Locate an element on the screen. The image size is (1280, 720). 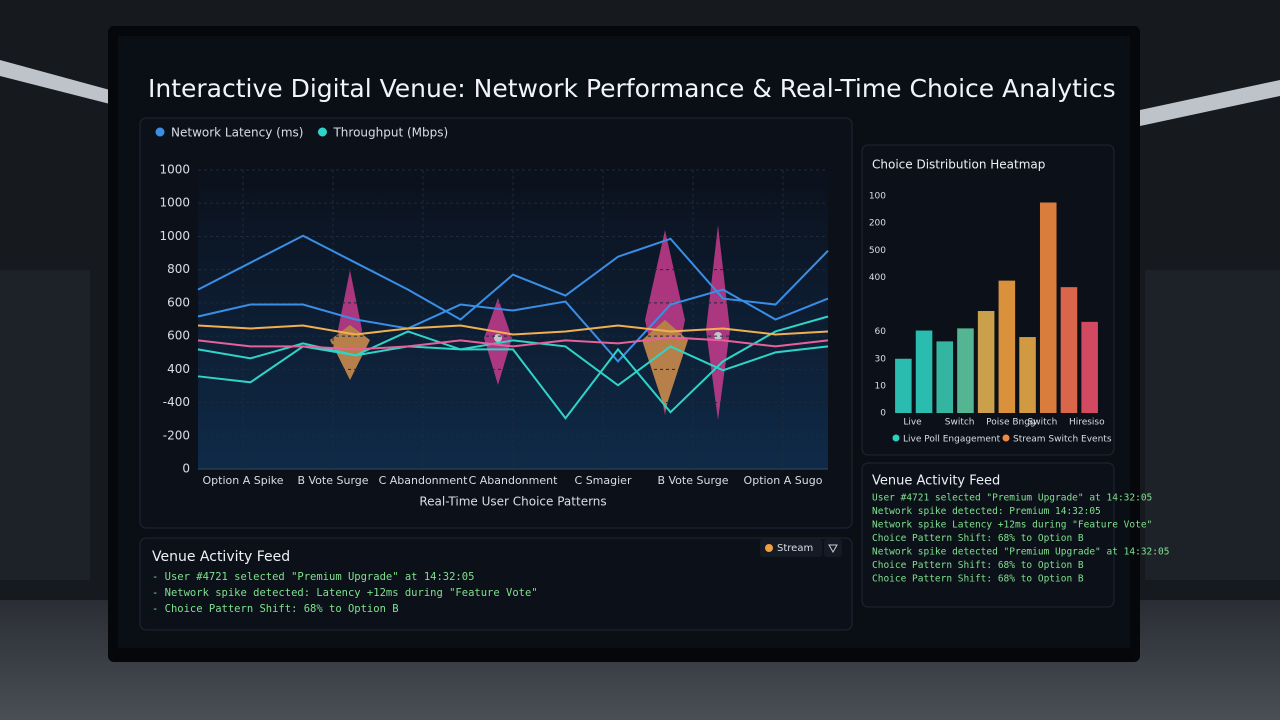
side-feed-title: Venue Activity Feed is located at coordinates (936, 481).